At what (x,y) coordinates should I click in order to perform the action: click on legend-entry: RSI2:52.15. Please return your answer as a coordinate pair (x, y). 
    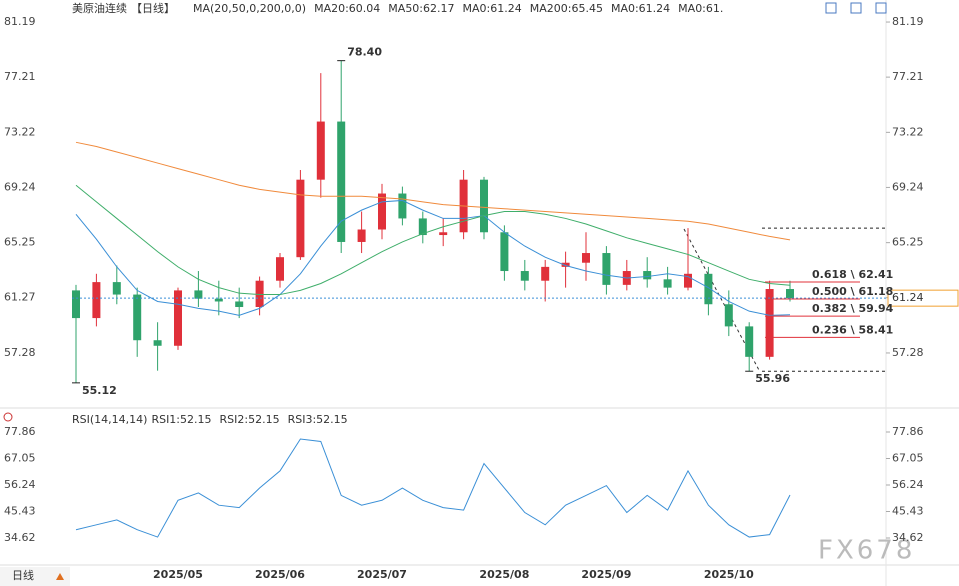
    Looking at the image, I should click on (250, 419).